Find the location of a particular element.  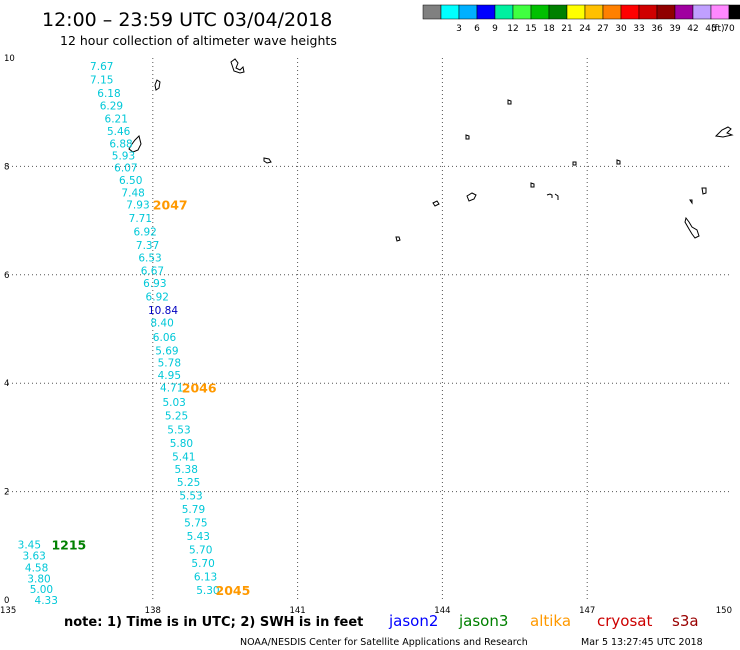

wave-height-label: 5.38 is located at coordinates (186, 470).